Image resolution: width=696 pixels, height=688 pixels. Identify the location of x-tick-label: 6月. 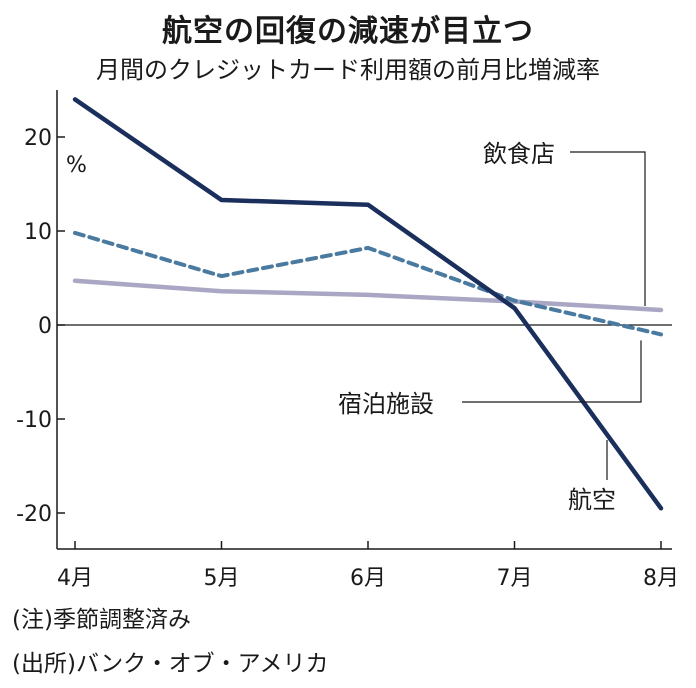
(368, 578).